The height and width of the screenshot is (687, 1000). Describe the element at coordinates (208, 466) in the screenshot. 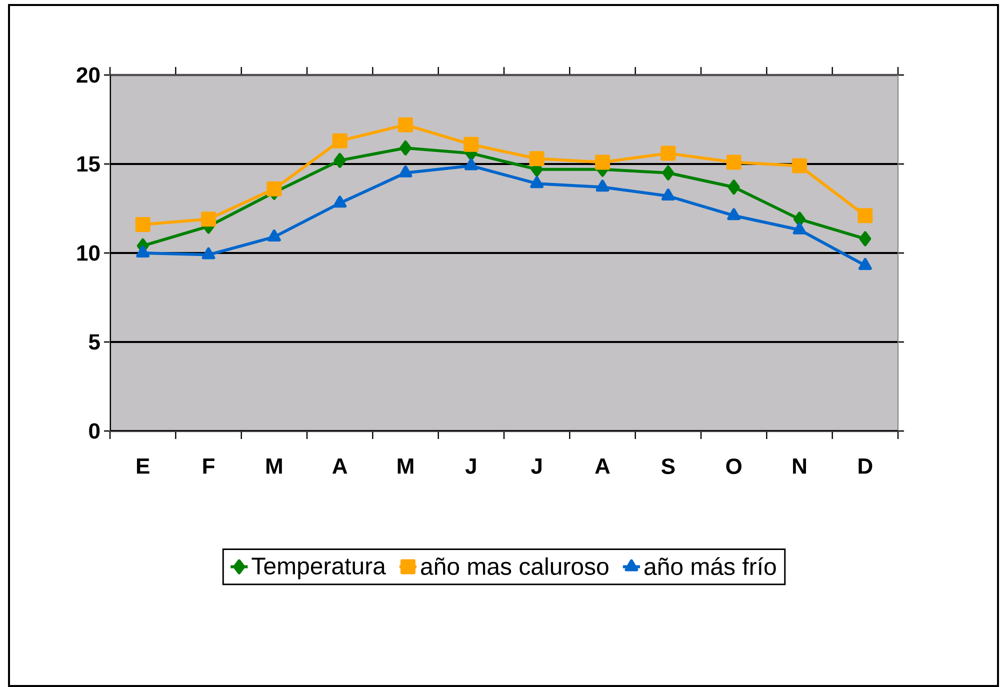

I see `x-tick-label: F` at that location.